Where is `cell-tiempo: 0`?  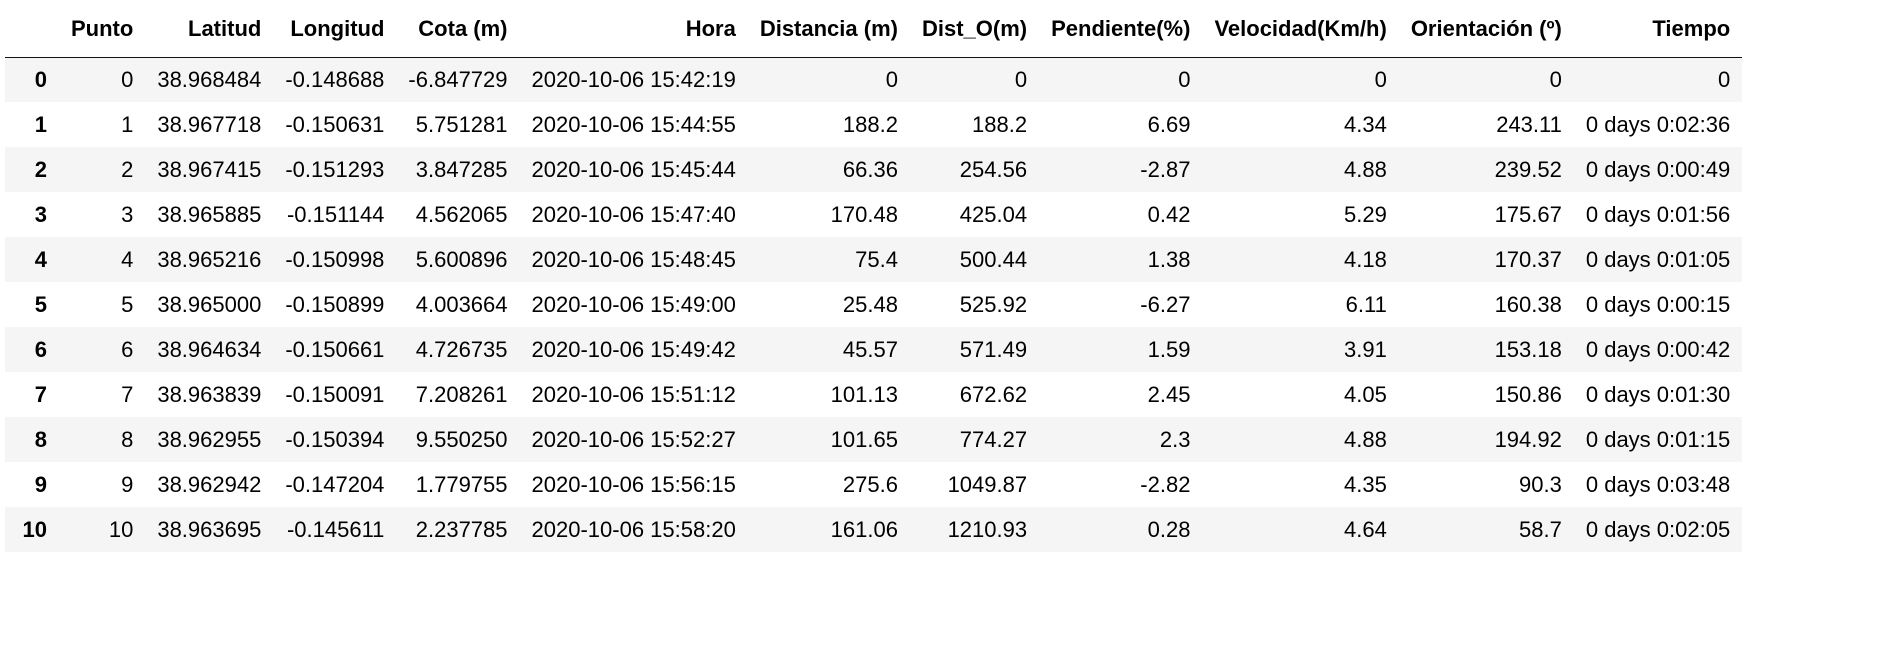 cell-tiempo: 0 is located at coordinates (1724, 79).